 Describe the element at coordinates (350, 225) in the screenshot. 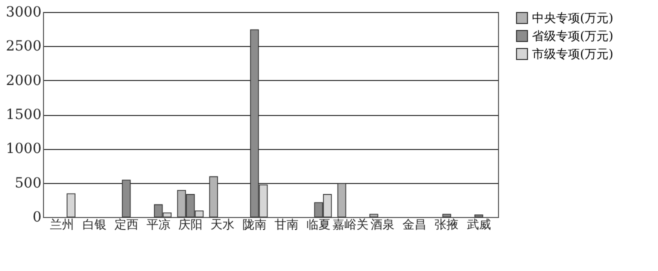

I see `x-tick-label: 嘉峪关` at that location.